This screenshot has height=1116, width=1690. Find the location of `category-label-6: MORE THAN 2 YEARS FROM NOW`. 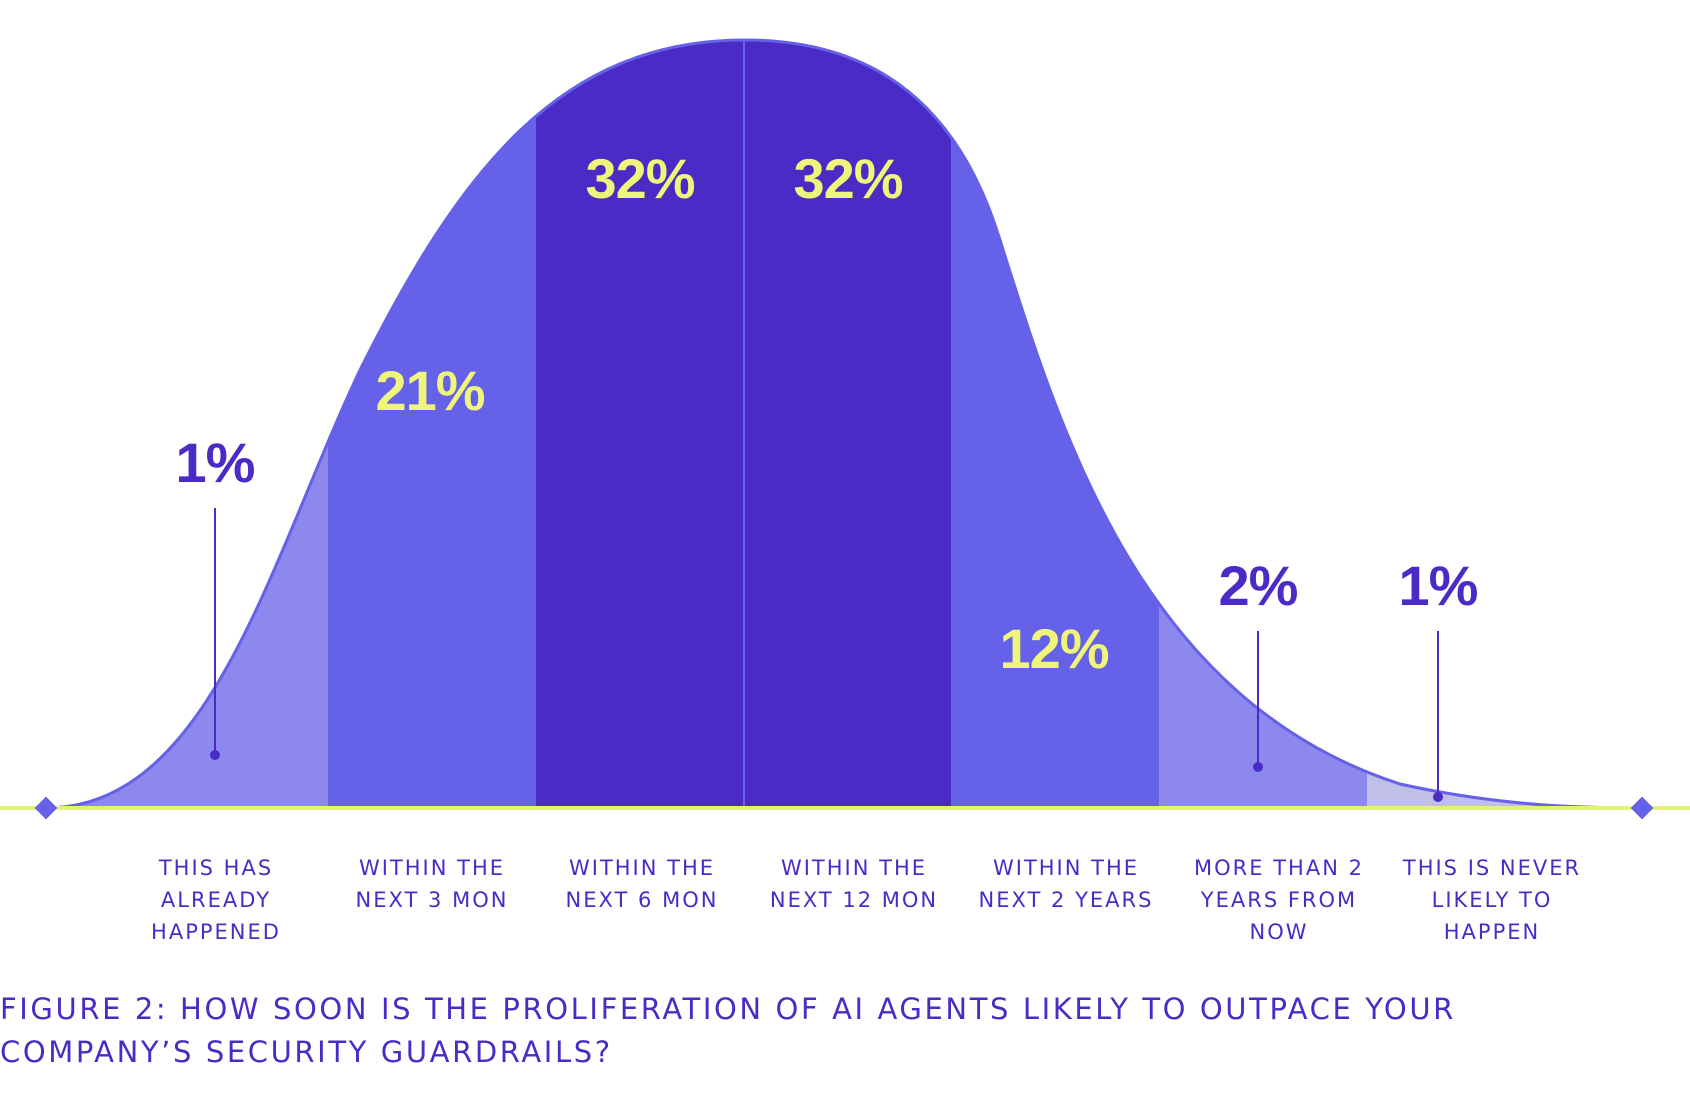

category-label-6: MORE THAN 2 YEARS FROM NOW is located at coordinates (1279, 900).